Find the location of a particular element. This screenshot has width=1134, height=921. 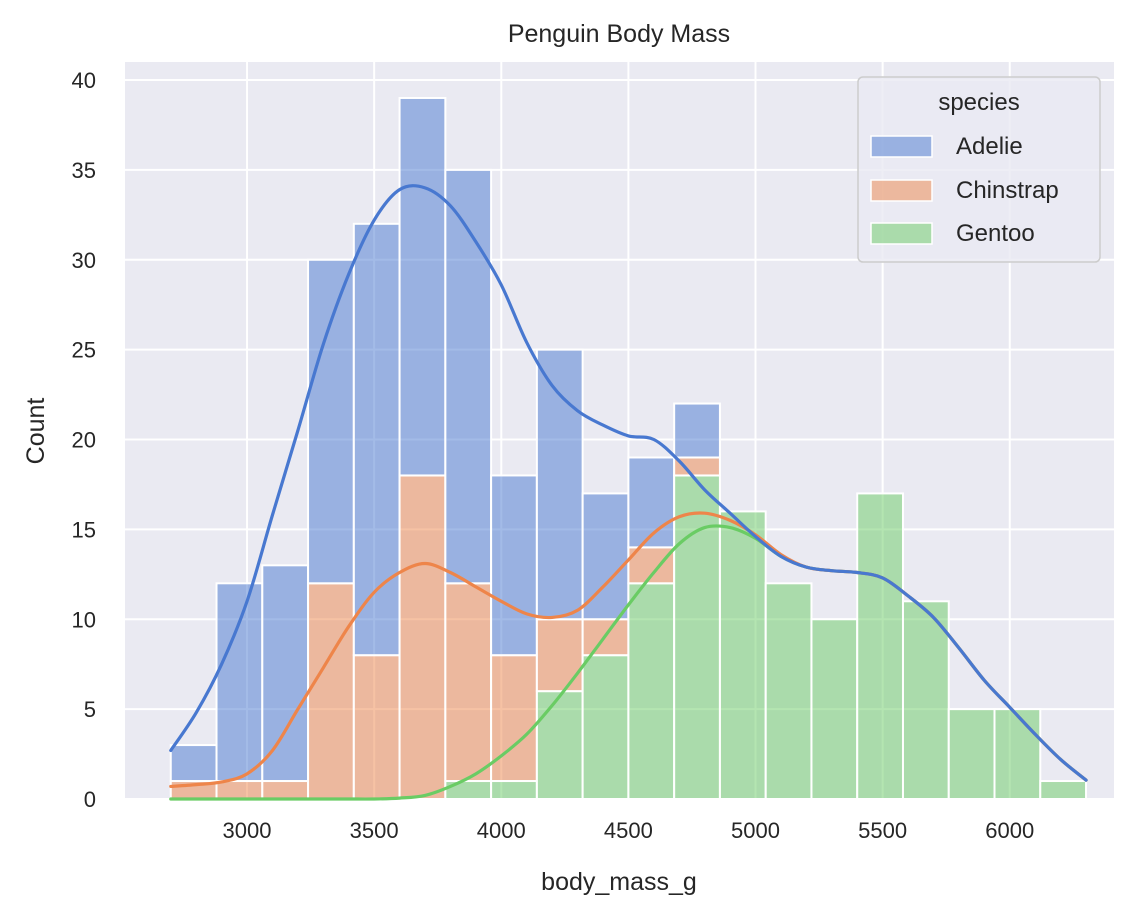

chart-title: Penguin Body Mass is located at coordinates (619, 34).